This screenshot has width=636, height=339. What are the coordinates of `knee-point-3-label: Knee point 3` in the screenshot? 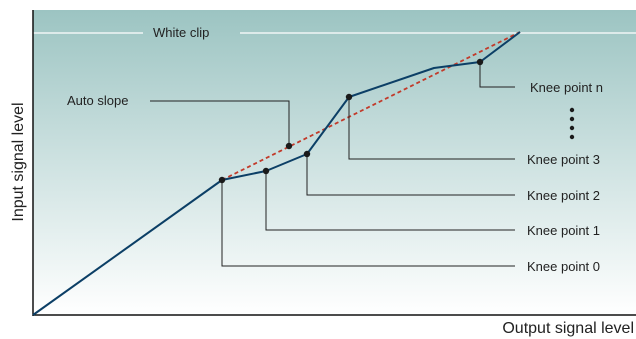 It's located at (563, 159).